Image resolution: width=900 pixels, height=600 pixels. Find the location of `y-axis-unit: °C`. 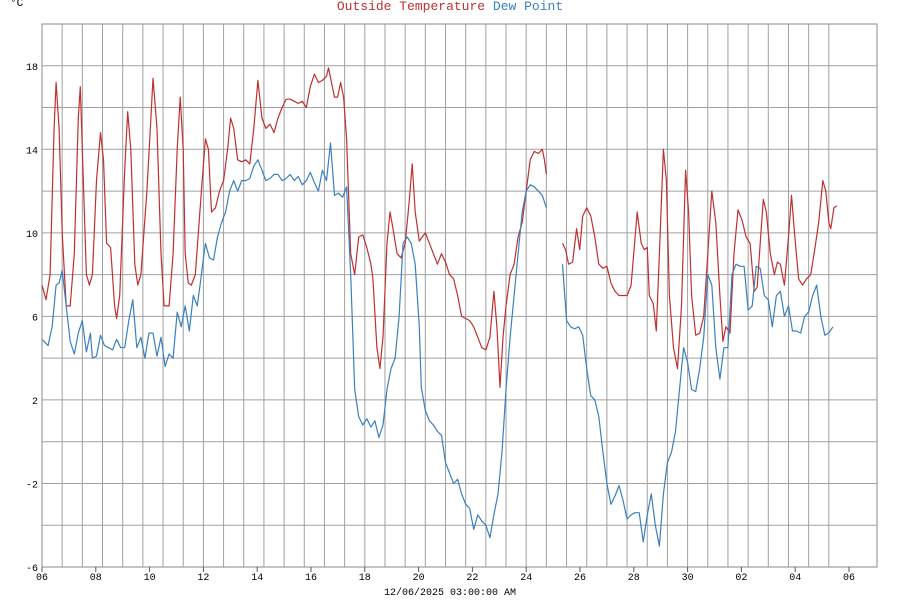

y-axis-unit: °C is located at coordinates (17, 5).